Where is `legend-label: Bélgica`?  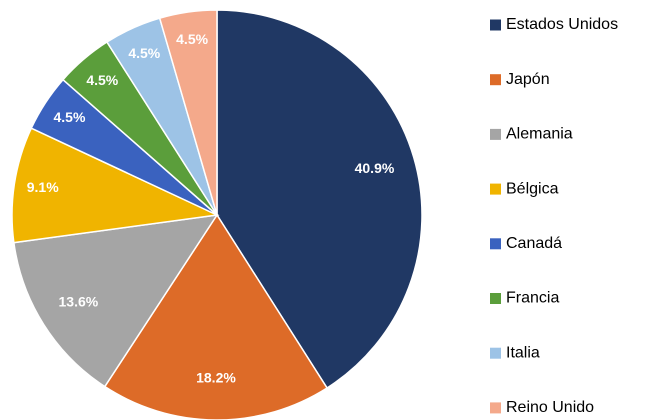
legend-label: Bélgica is located at coordinates (532, 188).